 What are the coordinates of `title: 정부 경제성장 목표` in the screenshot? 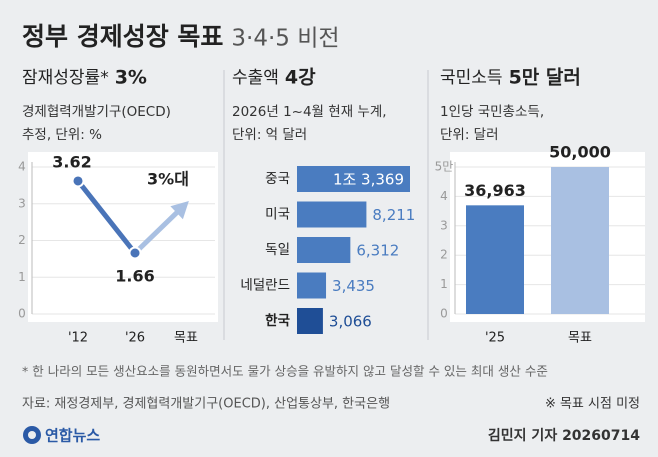 It's located at (122, 36).